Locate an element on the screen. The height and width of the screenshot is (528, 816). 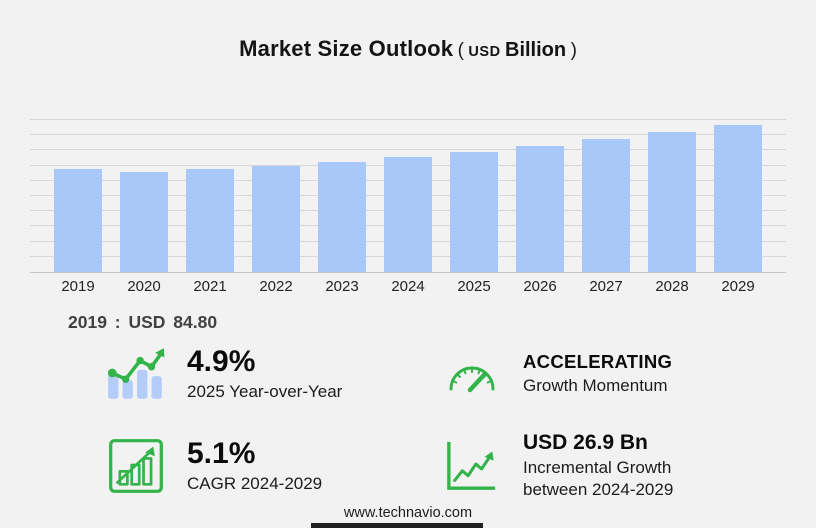
stat-yoy-value: 4.9% is located at coordinates (221, 362).